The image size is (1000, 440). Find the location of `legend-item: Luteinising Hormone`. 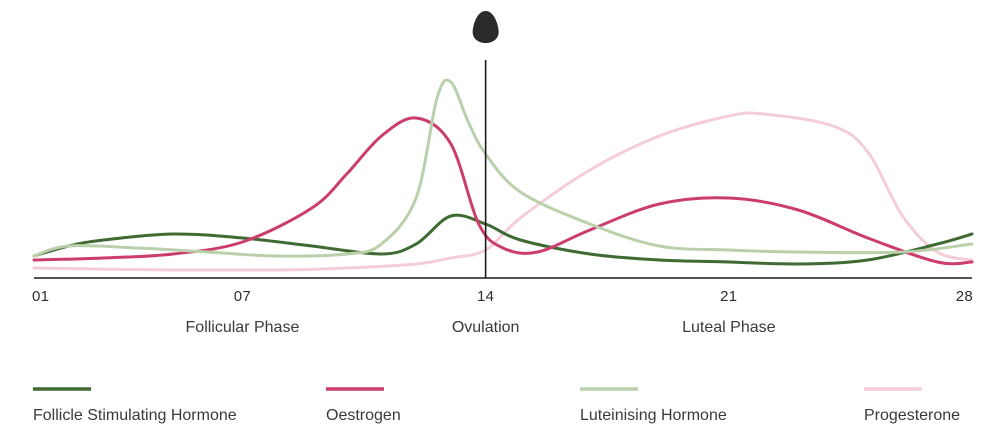

legend-item: Luteinising Hormone is located at coordinates (653, 405).